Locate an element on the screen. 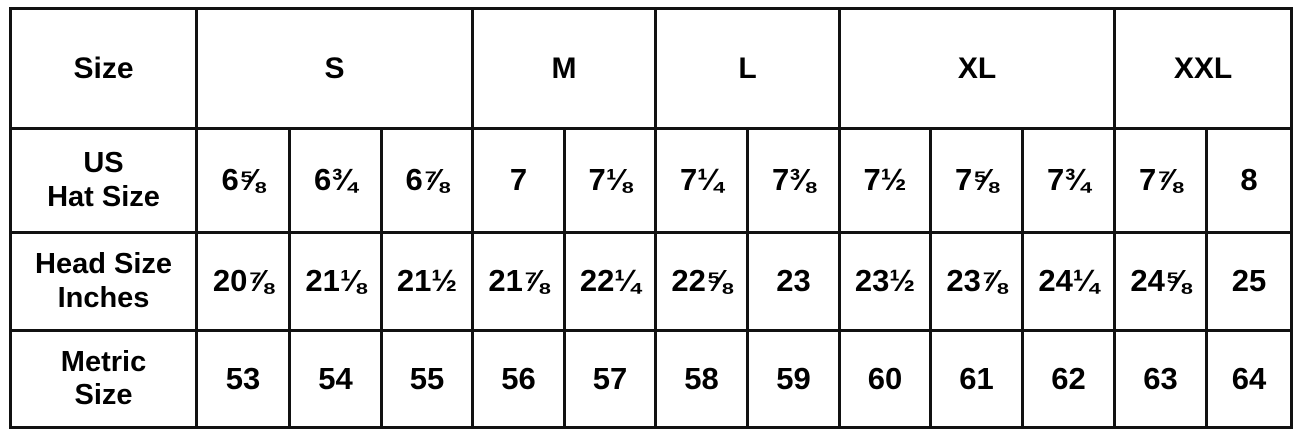 The width and height of the screenshot is (1300, 433). row-label-line: Inches is located at coordinates (103, 297).